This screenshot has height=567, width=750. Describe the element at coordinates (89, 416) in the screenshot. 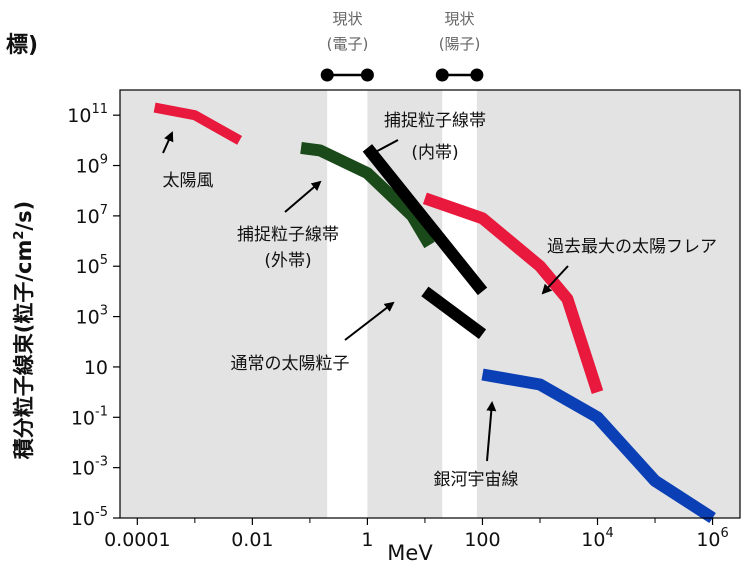

I see `y-tick-label: 10⁻¹` at that location.